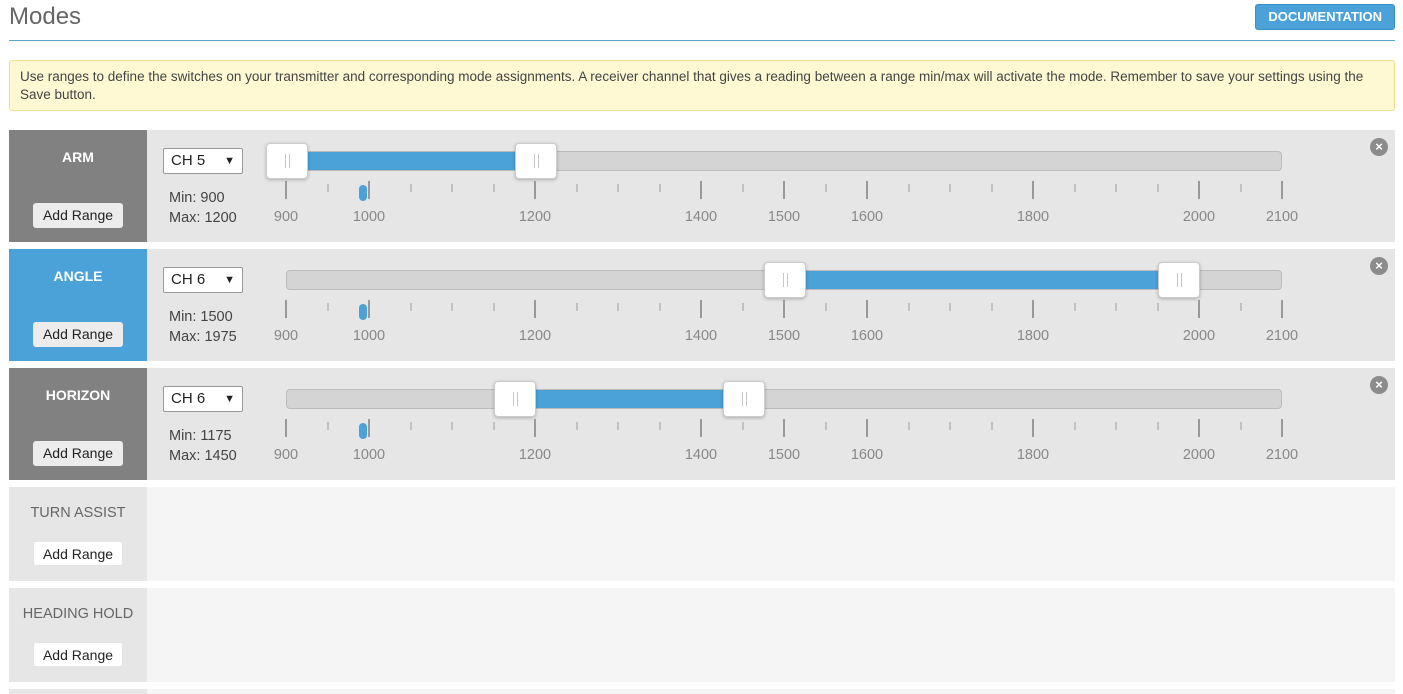  Describe the element at coordinates (203, 218) in the screenshot. I see `range-max: Max: 1200` at that location.